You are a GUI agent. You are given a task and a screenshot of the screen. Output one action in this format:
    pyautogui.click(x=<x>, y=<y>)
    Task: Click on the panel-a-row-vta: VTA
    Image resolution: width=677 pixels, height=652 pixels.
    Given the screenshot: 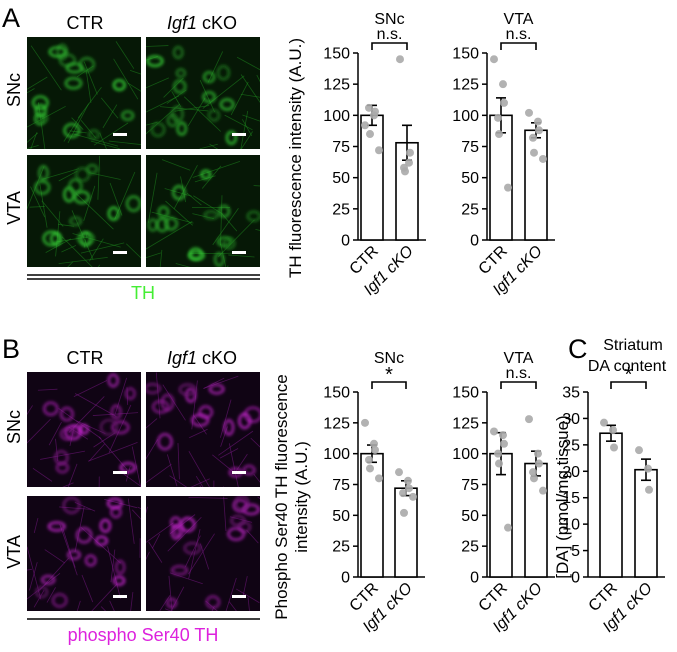 What is the action you would take?
    pyautogui.click(x=14, y=208)
    